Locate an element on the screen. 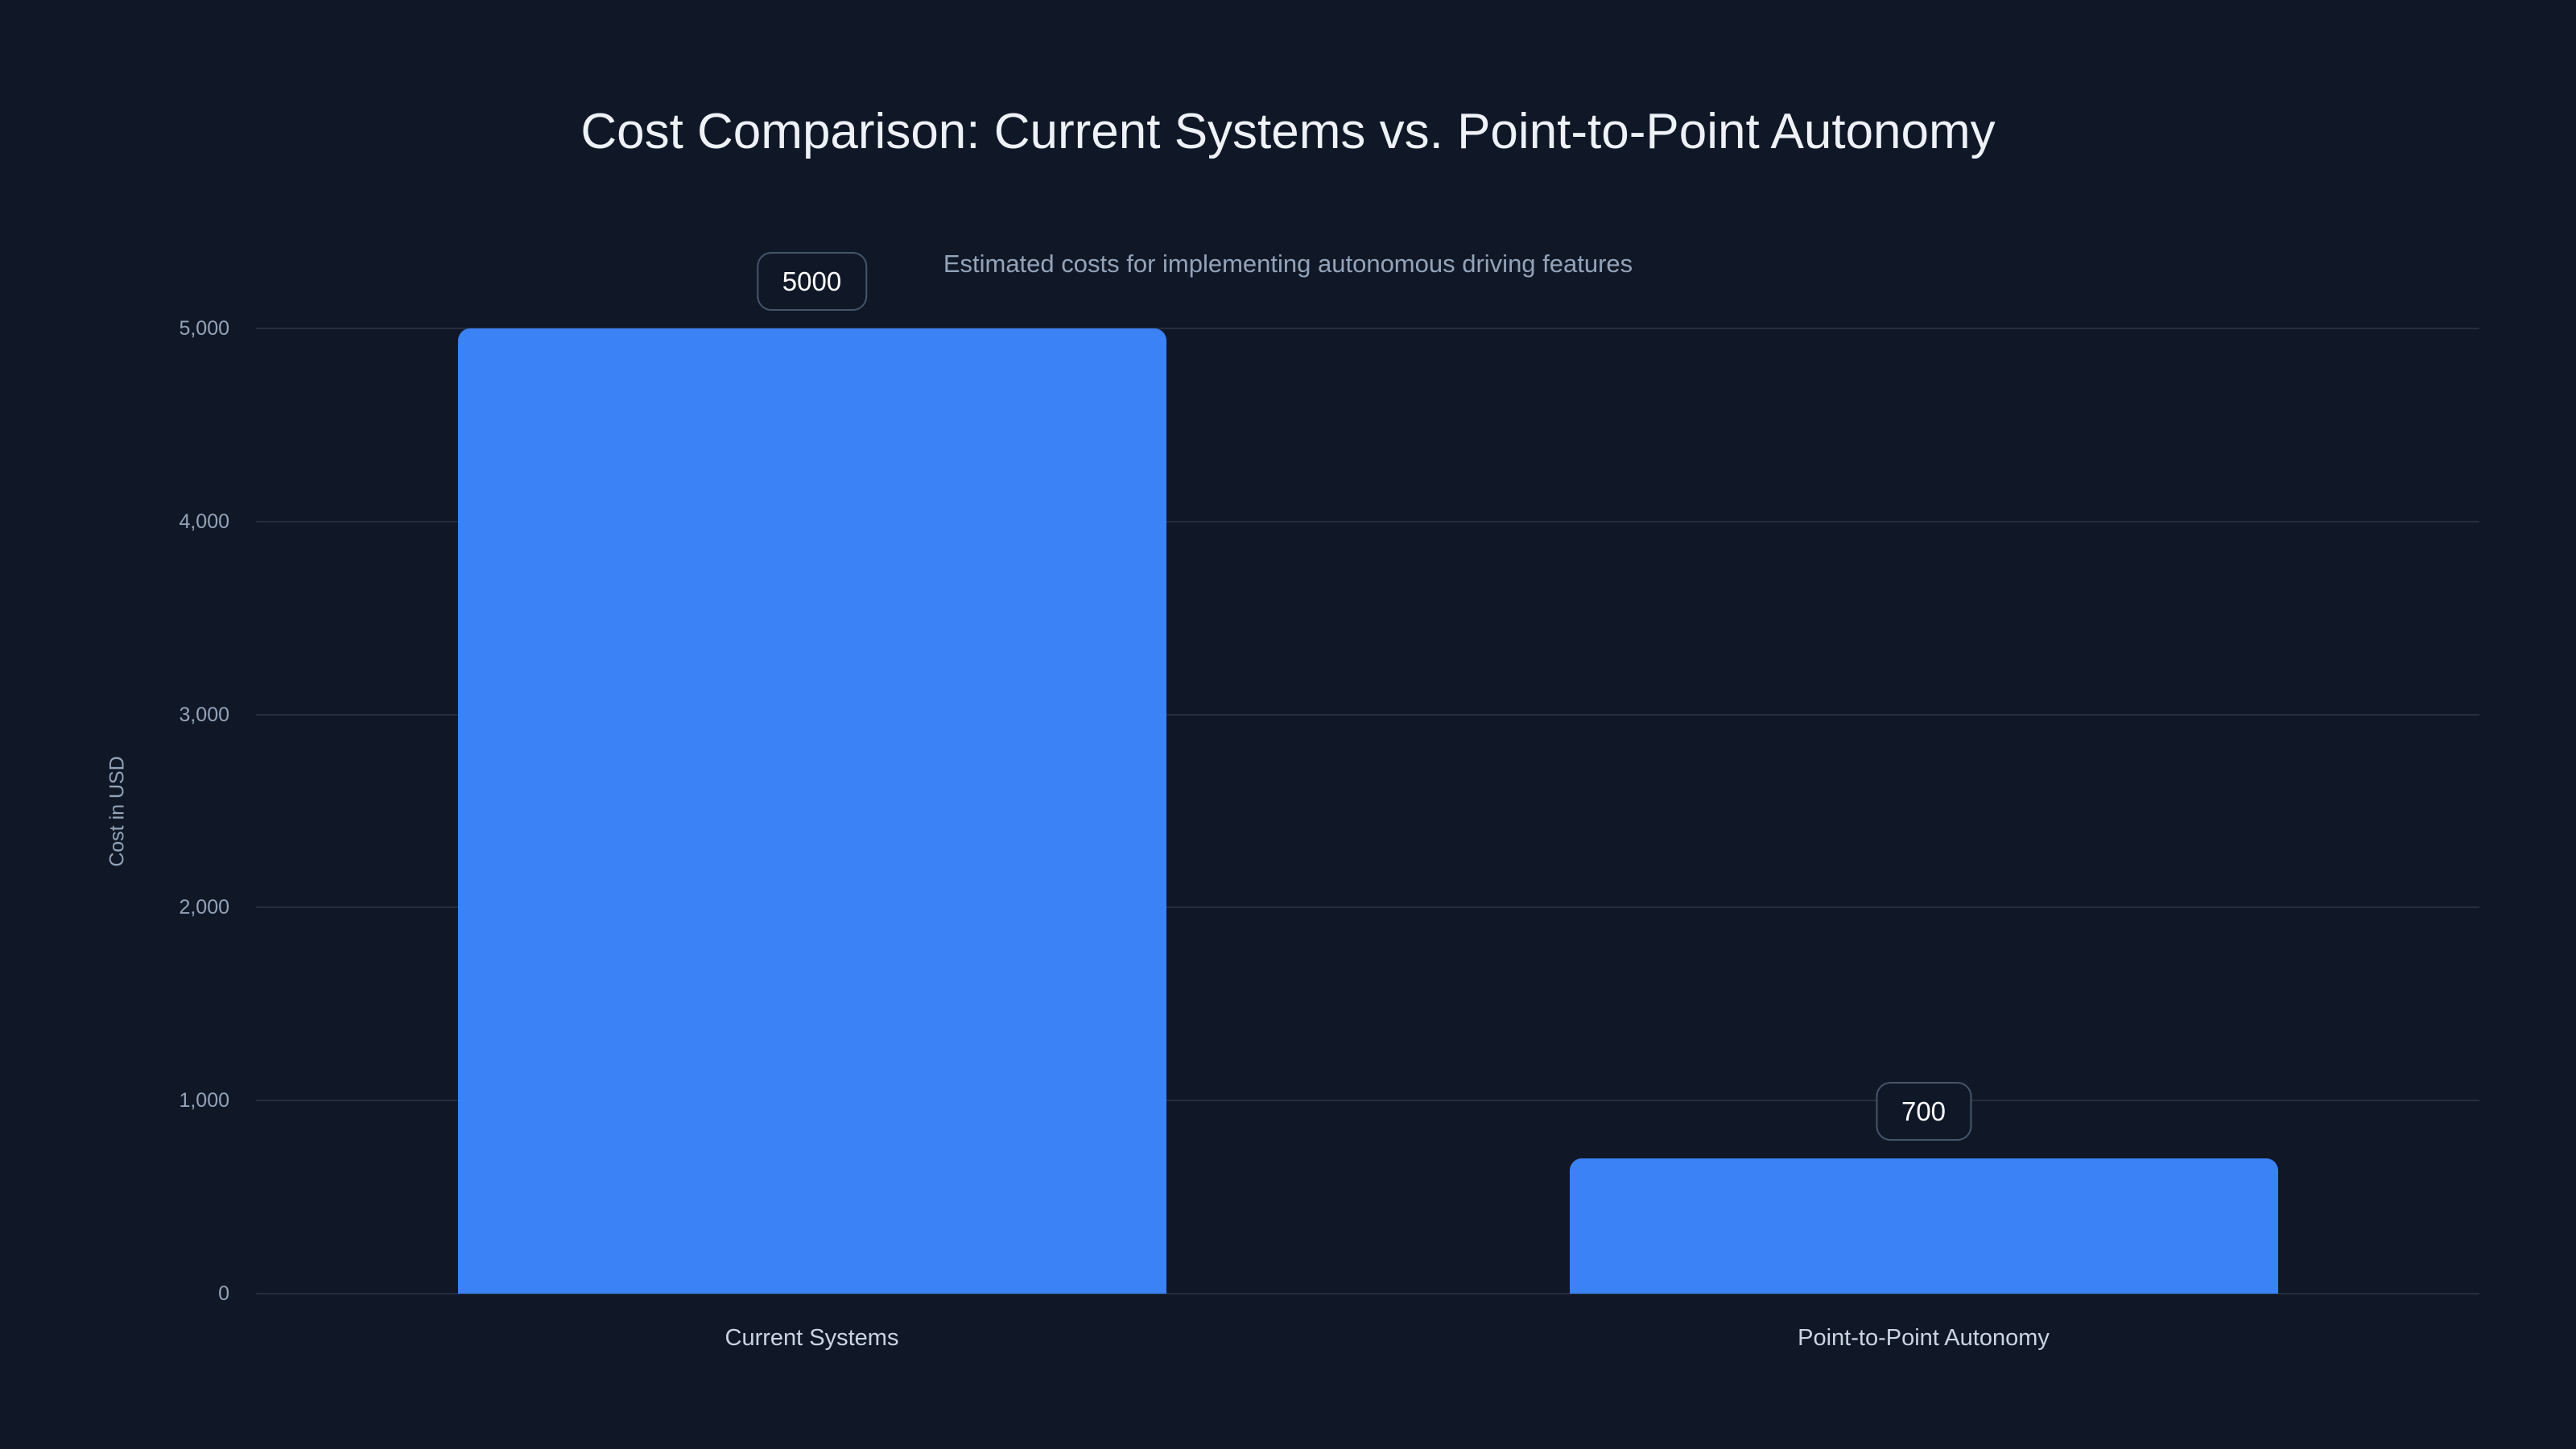 This screenshot has height=1449, width=2576. bar-point-to-point-autonomy is located at coordinates (1923, 1226).